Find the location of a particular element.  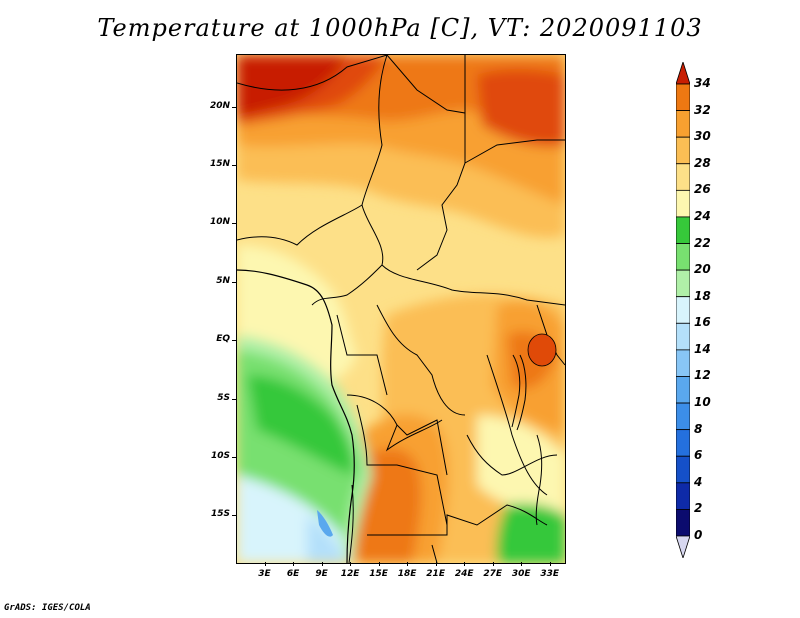

longitude-label: 15E is located at coordinates (378, 574).